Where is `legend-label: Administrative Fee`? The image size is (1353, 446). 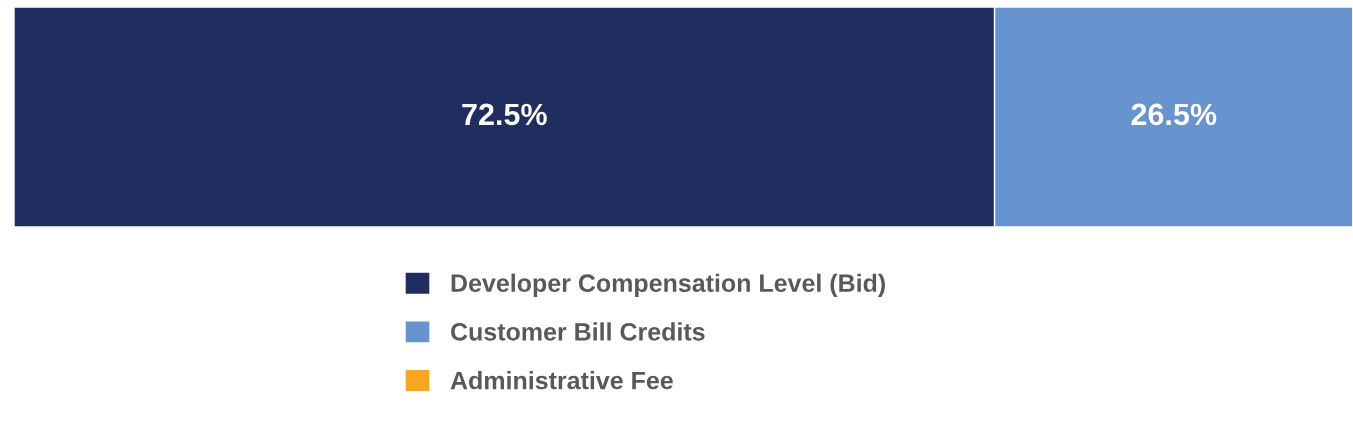
legend-label: Administrative Fee is located at coordinates (561, 380).